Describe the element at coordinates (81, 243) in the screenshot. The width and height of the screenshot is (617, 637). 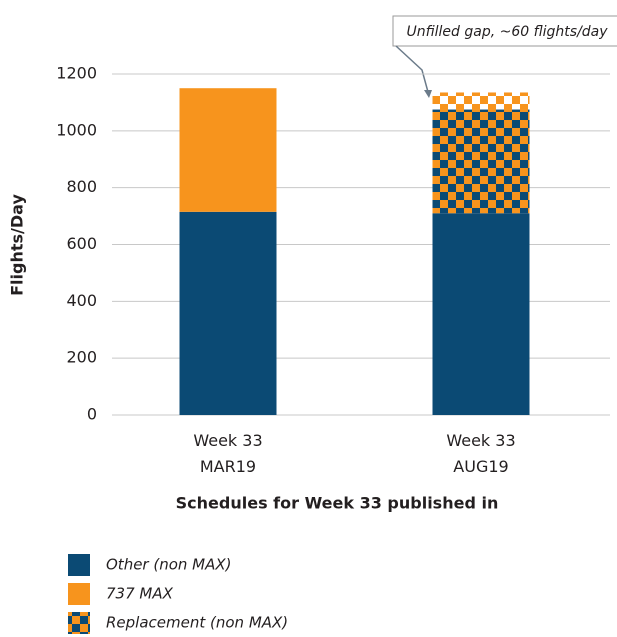
I see `y-tick-label: 600` at that location.